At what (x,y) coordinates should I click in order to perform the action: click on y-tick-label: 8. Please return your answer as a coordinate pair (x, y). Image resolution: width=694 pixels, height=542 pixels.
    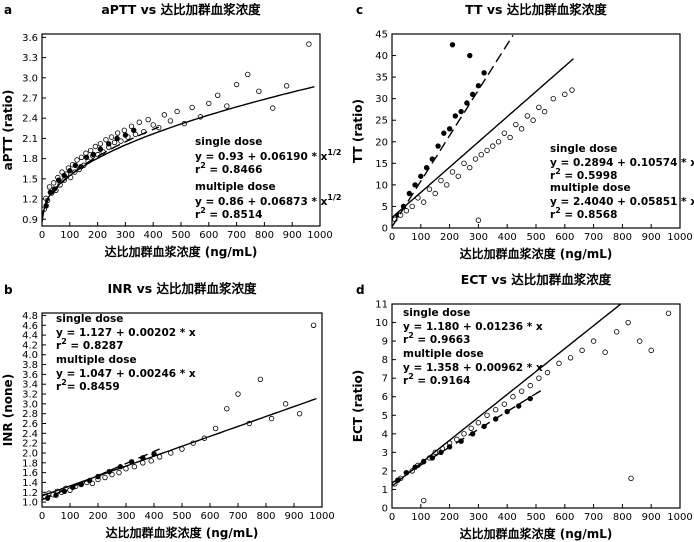
    Looking at the image, I should click on (385, 360).